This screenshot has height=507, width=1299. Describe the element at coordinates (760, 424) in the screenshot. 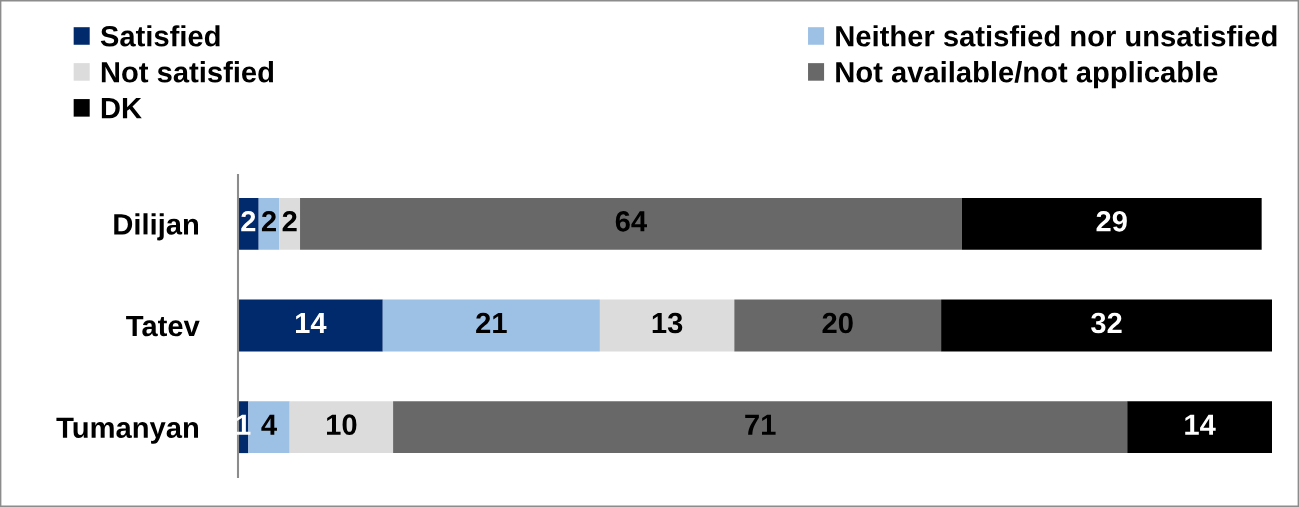

I see `data-label: 71` at that location.